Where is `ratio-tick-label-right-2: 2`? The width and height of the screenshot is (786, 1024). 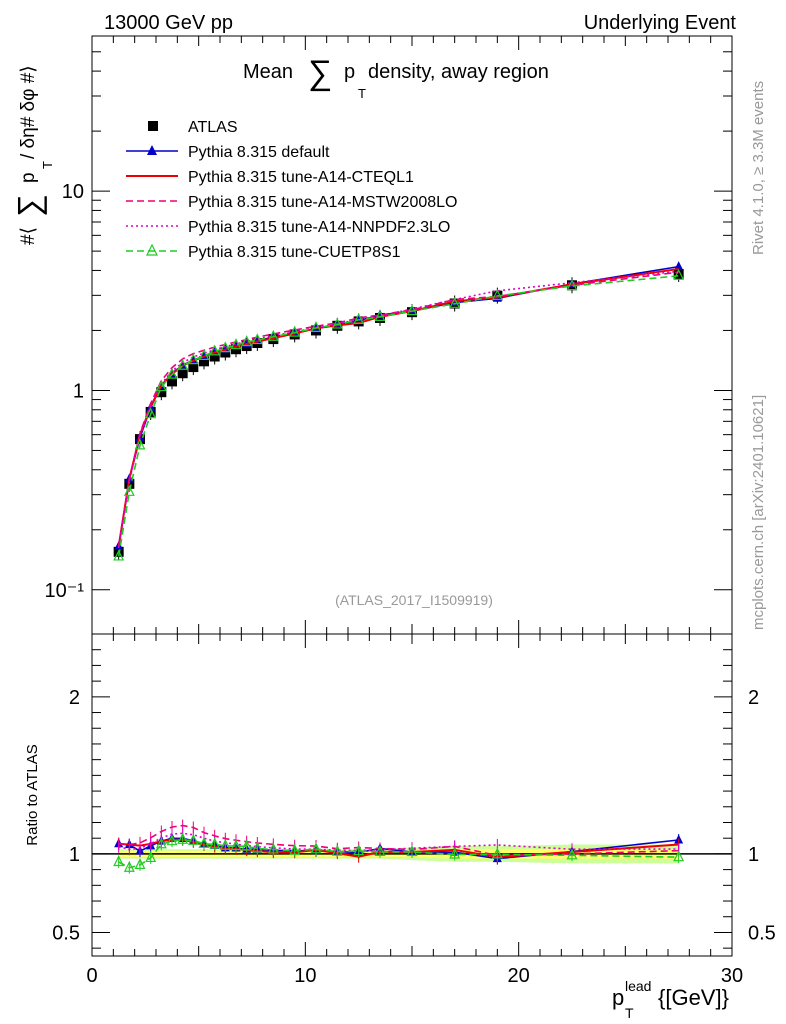
ratio-tick-label-right-2: 2 is located at coordinates (753, 698).